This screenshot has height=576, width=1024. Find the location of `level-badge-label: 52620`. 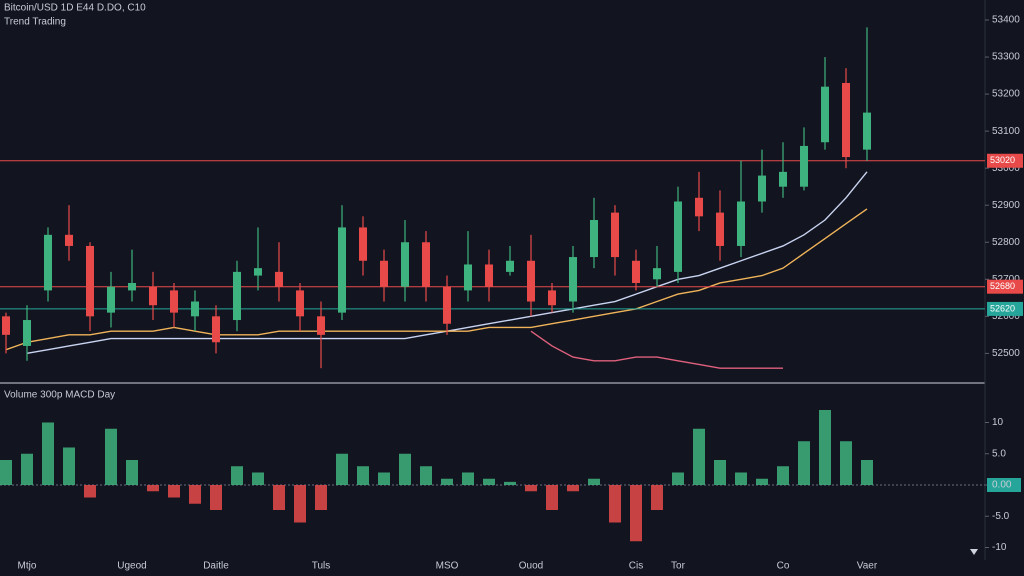

level-badge-label: 52620 is located at coordinates (1002, 308).